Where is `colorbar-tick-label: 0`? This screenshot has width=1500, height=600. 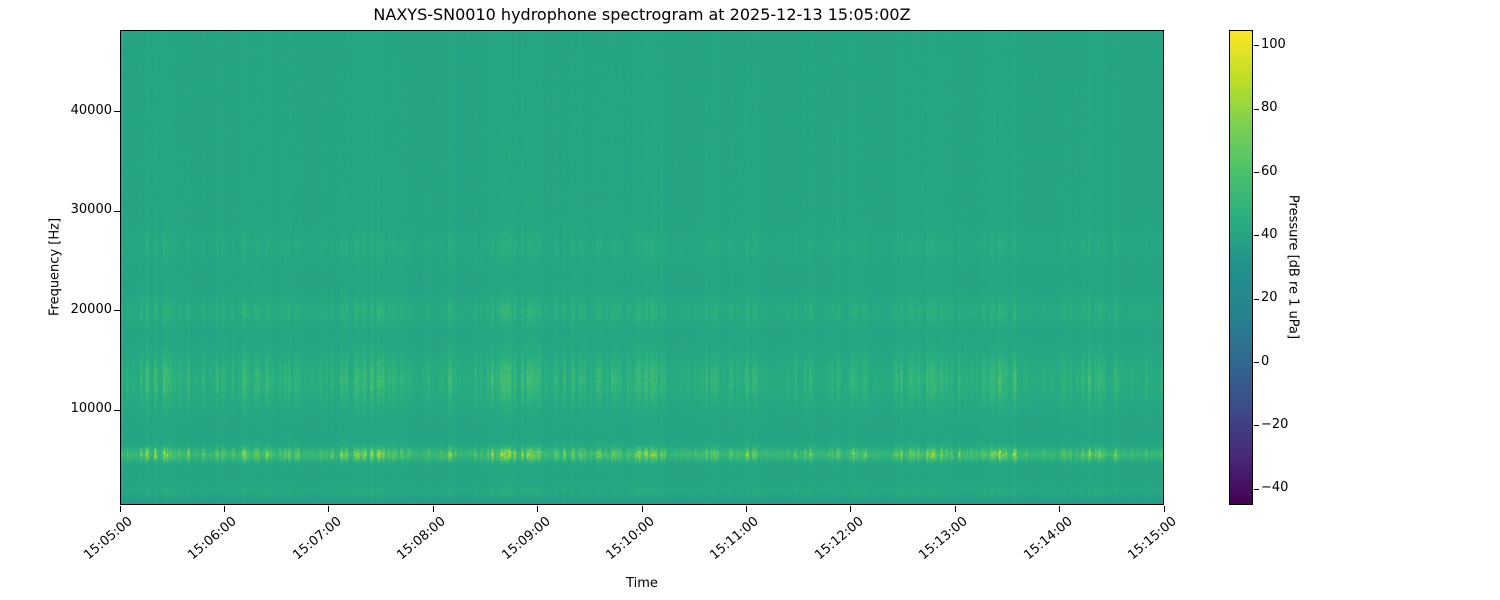 colorbar-tick-label: 0 is located at coordinates (1265, 361).